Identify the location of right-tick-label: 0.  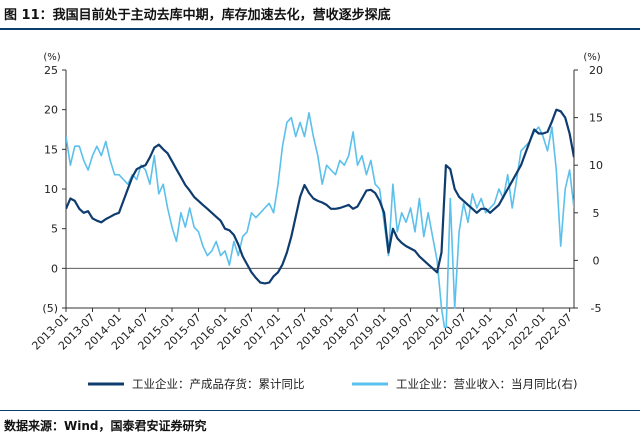
(596, 260).